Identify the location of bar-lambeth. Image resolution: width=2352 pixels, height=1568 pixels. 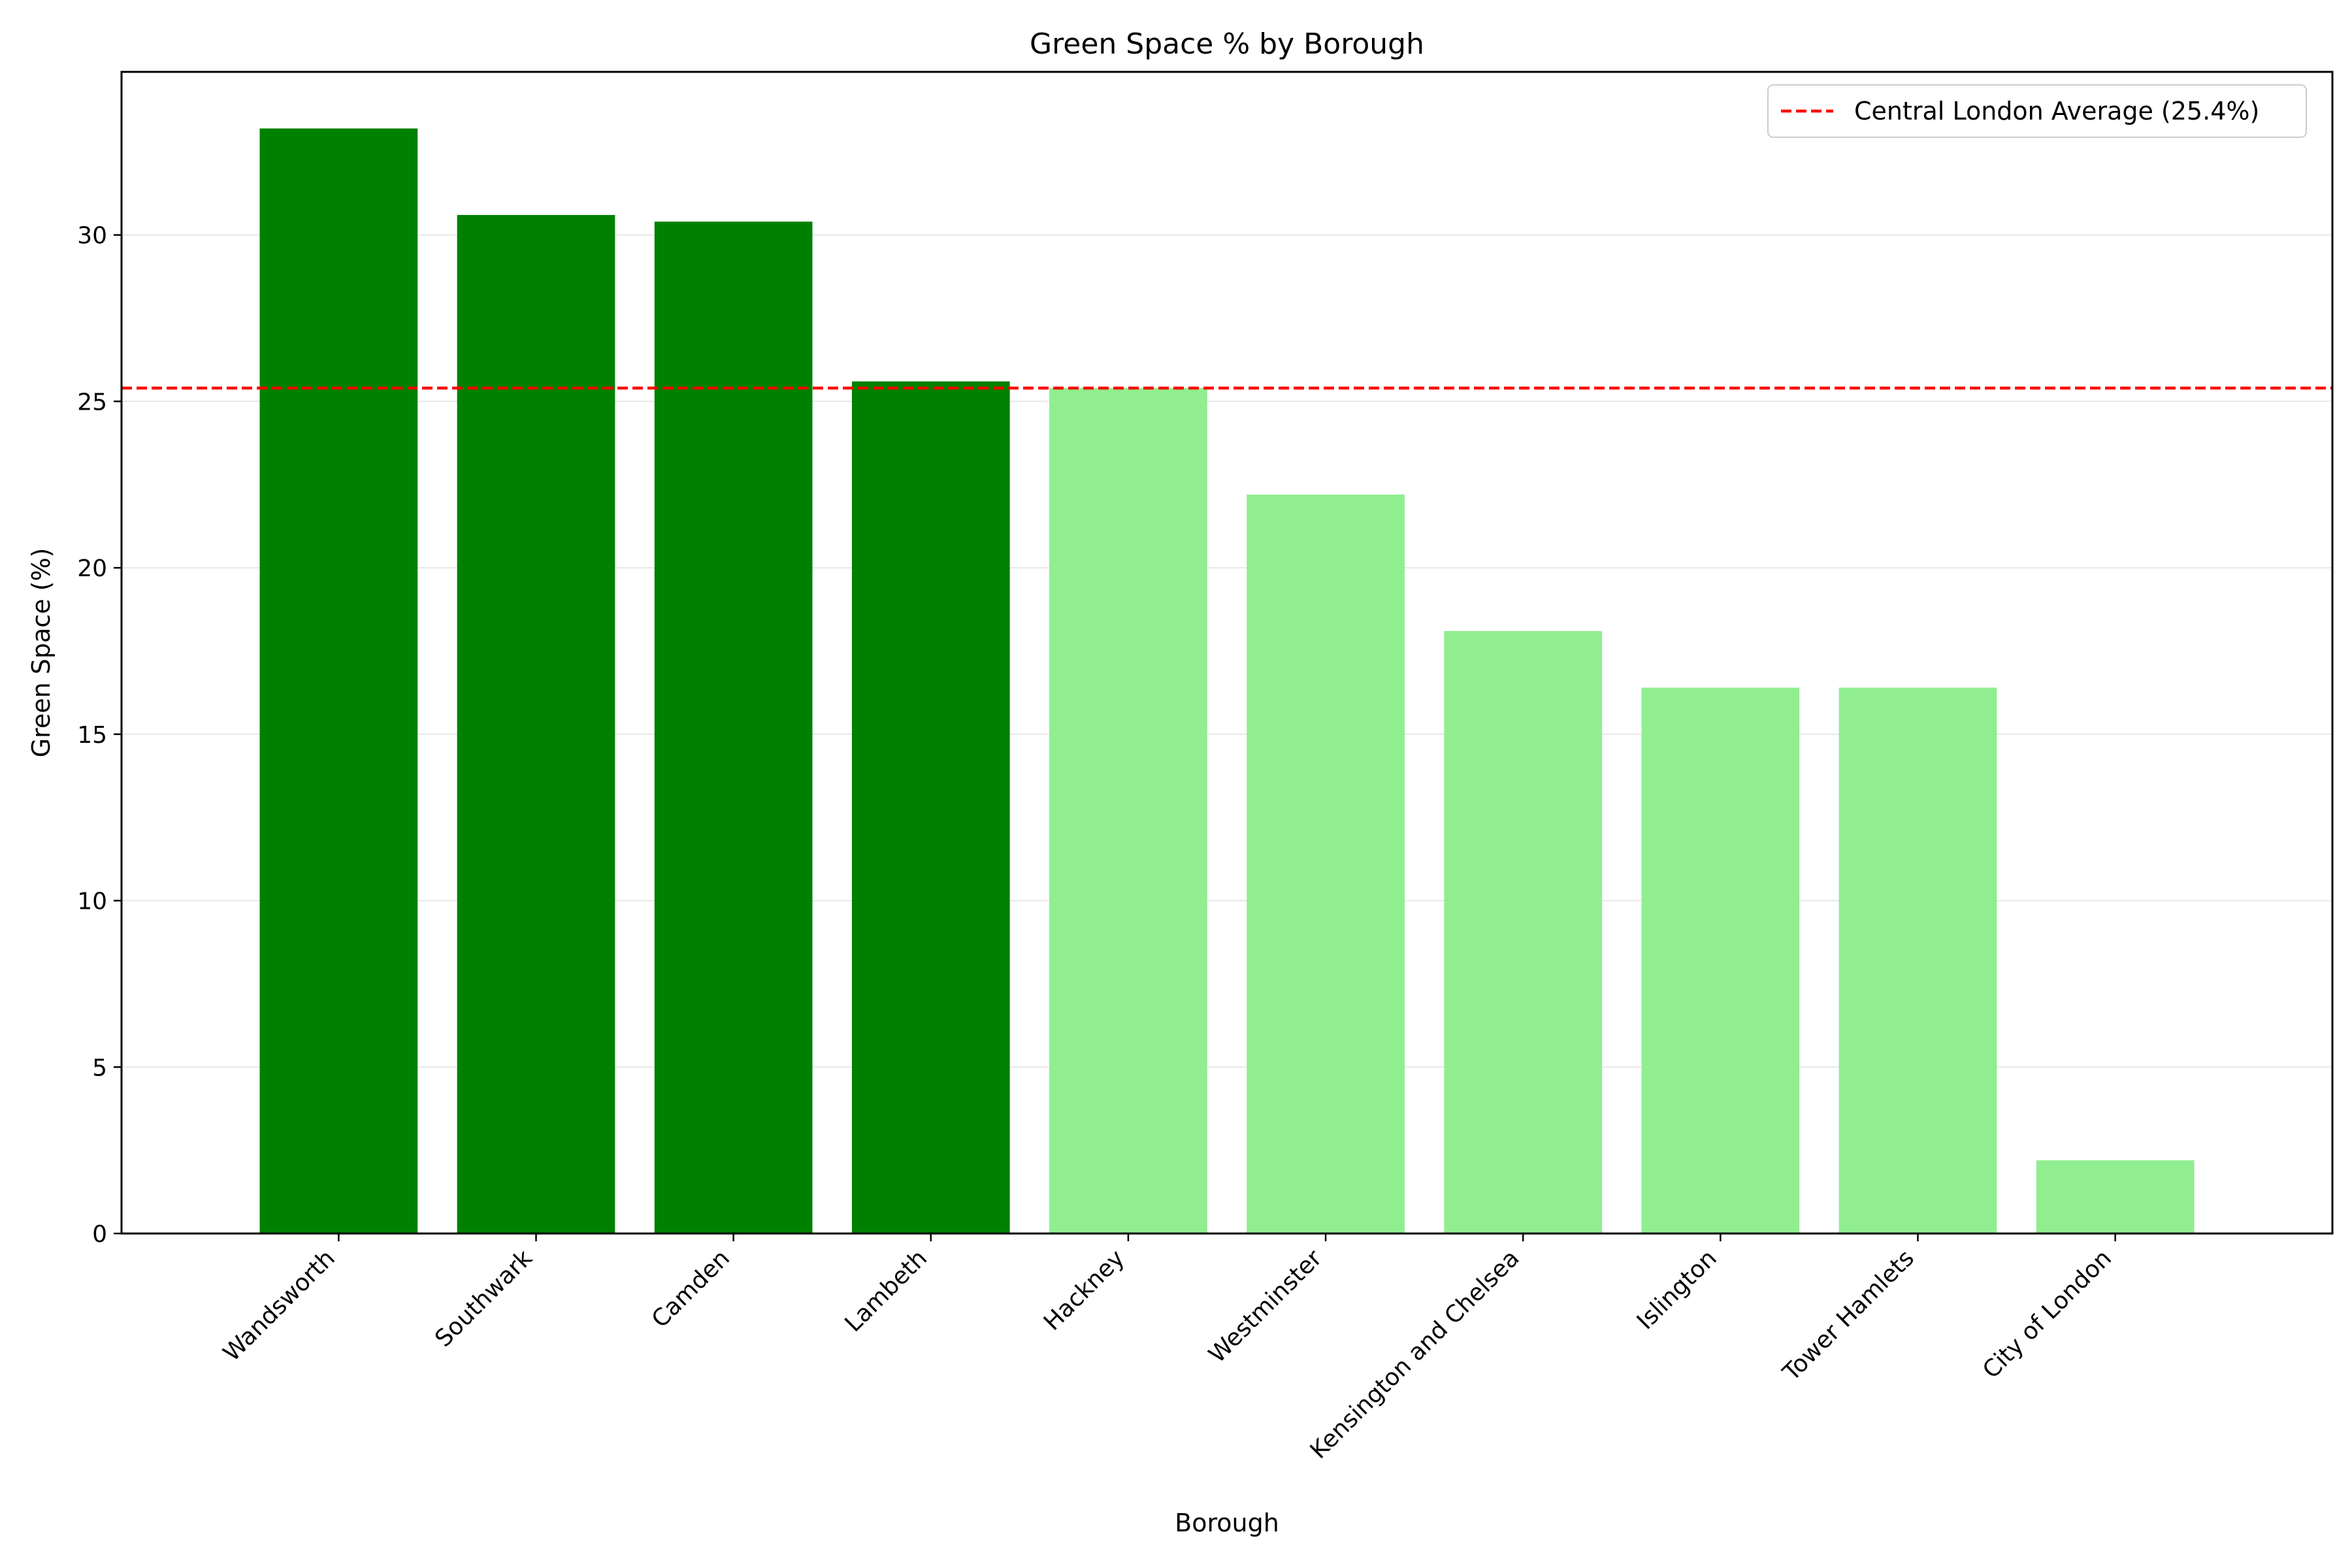
(930, 807).